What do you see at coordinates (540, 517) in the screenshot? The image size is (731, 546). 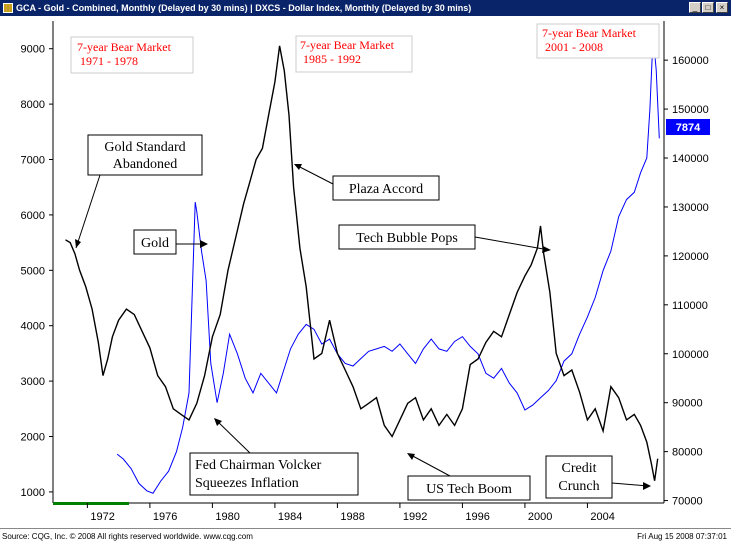 I see `x-tick-label: 2000` at bounding box center [540, 517].